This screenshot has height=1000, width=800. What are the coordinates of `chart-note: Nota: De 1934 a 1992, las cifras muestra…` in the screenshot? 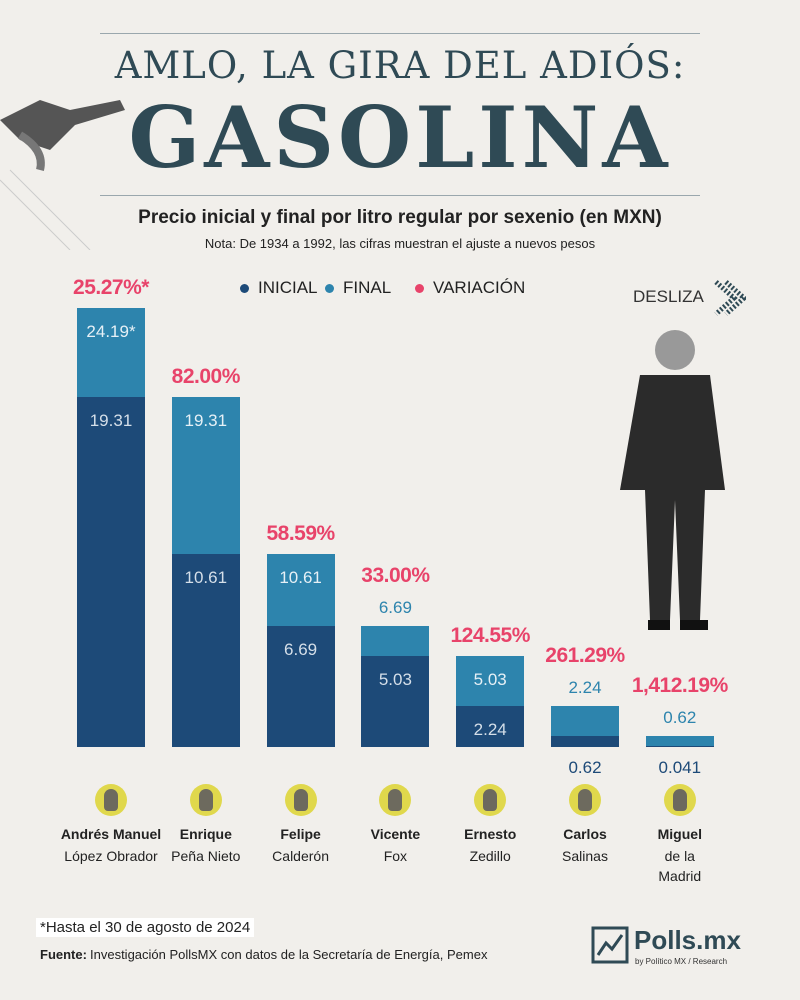 It's located at (400, 243).